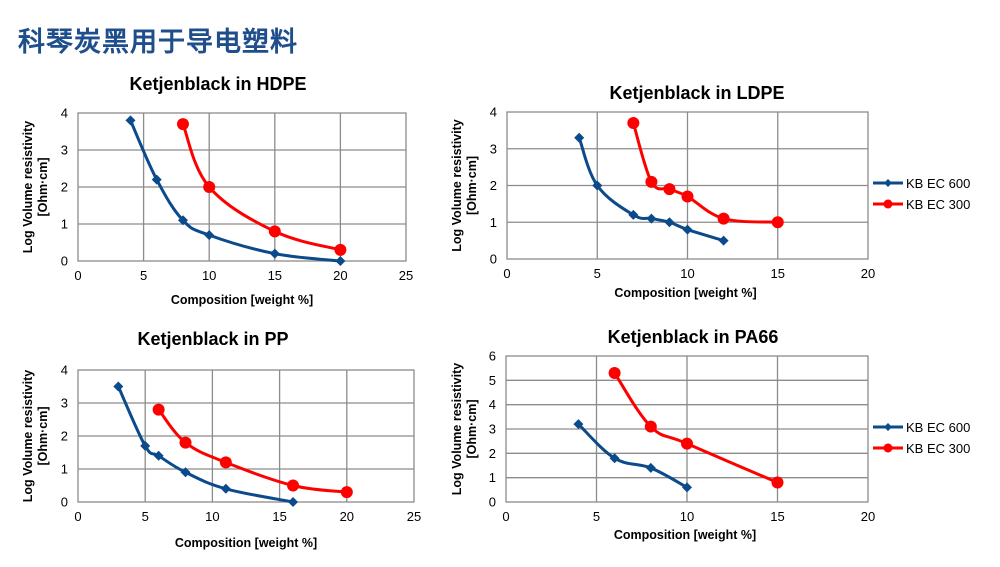 The width and height of the screenshot is (1000, 567). I want to click on y-tick-label: 6, so click(492, 356).